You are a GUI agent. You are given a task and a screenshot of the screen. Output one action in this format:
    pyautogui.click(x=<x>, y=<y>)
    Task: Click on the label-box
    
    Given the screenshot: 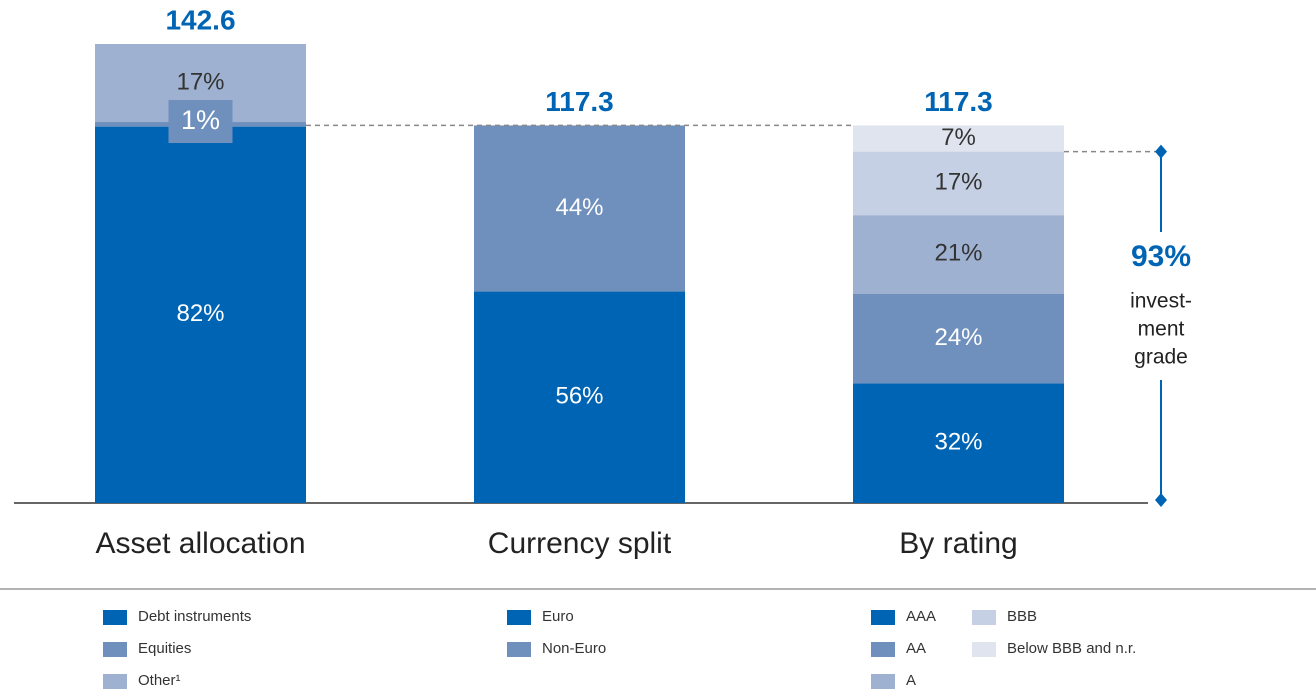 What is the action you would take?
    pyautogui.click(x=200, y=122)
    